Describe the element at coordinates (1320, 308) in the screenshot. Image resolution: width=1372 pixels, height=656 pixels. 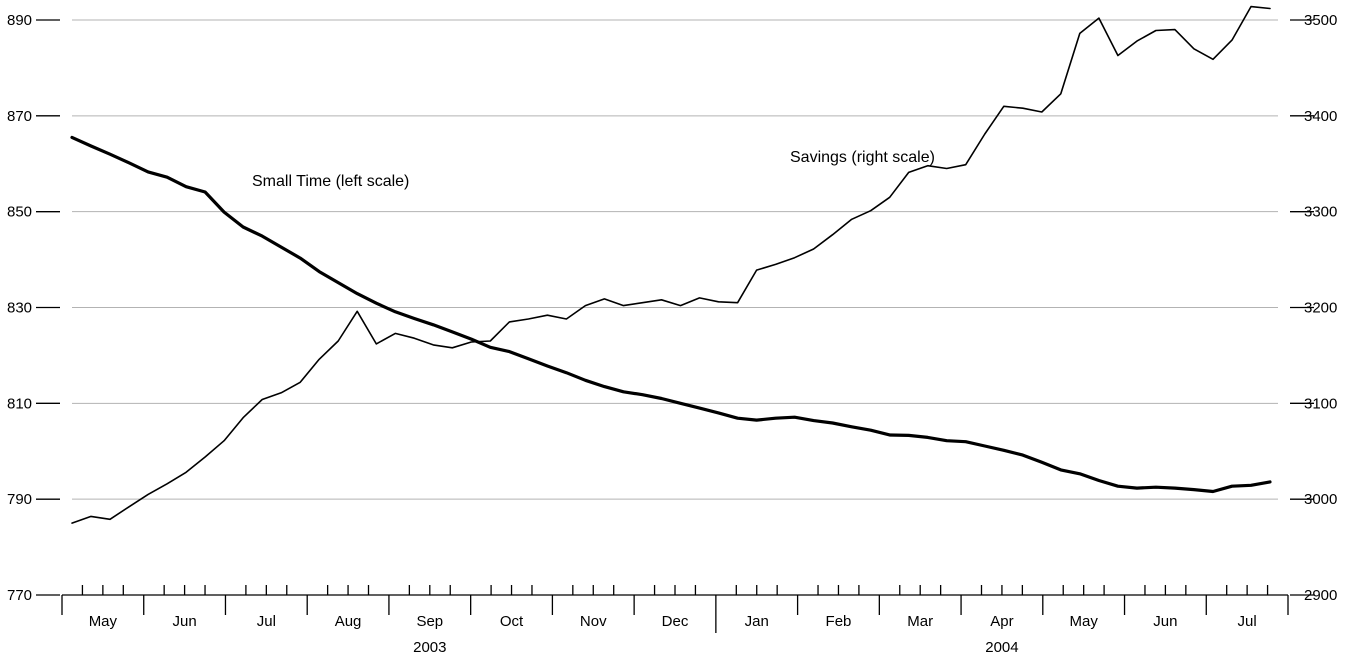
I see `right-y-tick-label: 3200` at that location.